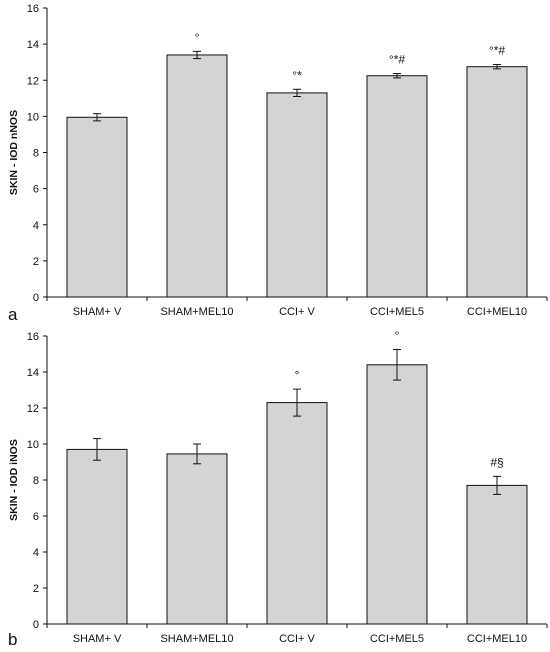 Image resolution: width=550 pixels, height=652 pixels. What do you see at coordinates (12, 639) in the screenshot?
I see `panel-label: b` at bounding box center [12, 639].